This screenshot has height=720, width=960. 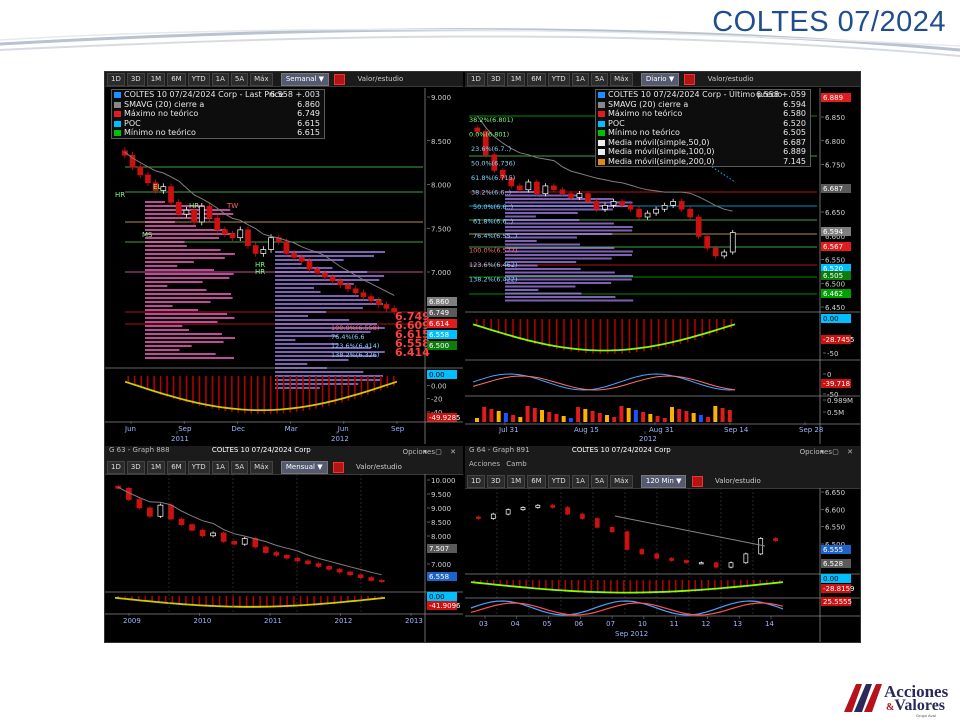 I want to click on fib-label: 100.0%(6.558), so click(x=355, y=328).